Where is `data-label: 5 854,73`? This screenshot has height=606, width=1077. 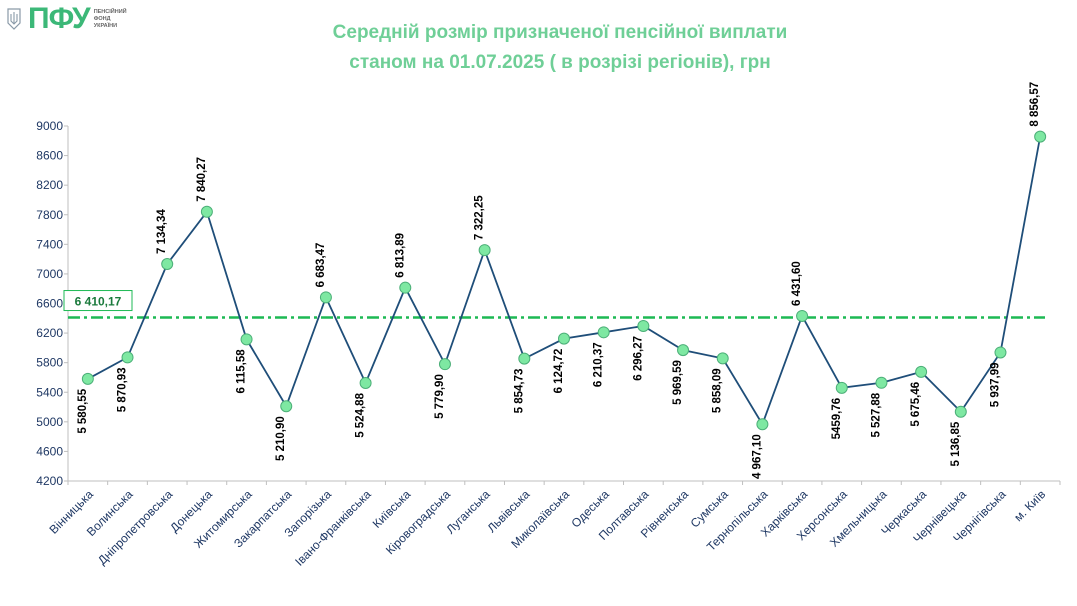 data-label: 5 854,73 is located at coordinates (519, 391).